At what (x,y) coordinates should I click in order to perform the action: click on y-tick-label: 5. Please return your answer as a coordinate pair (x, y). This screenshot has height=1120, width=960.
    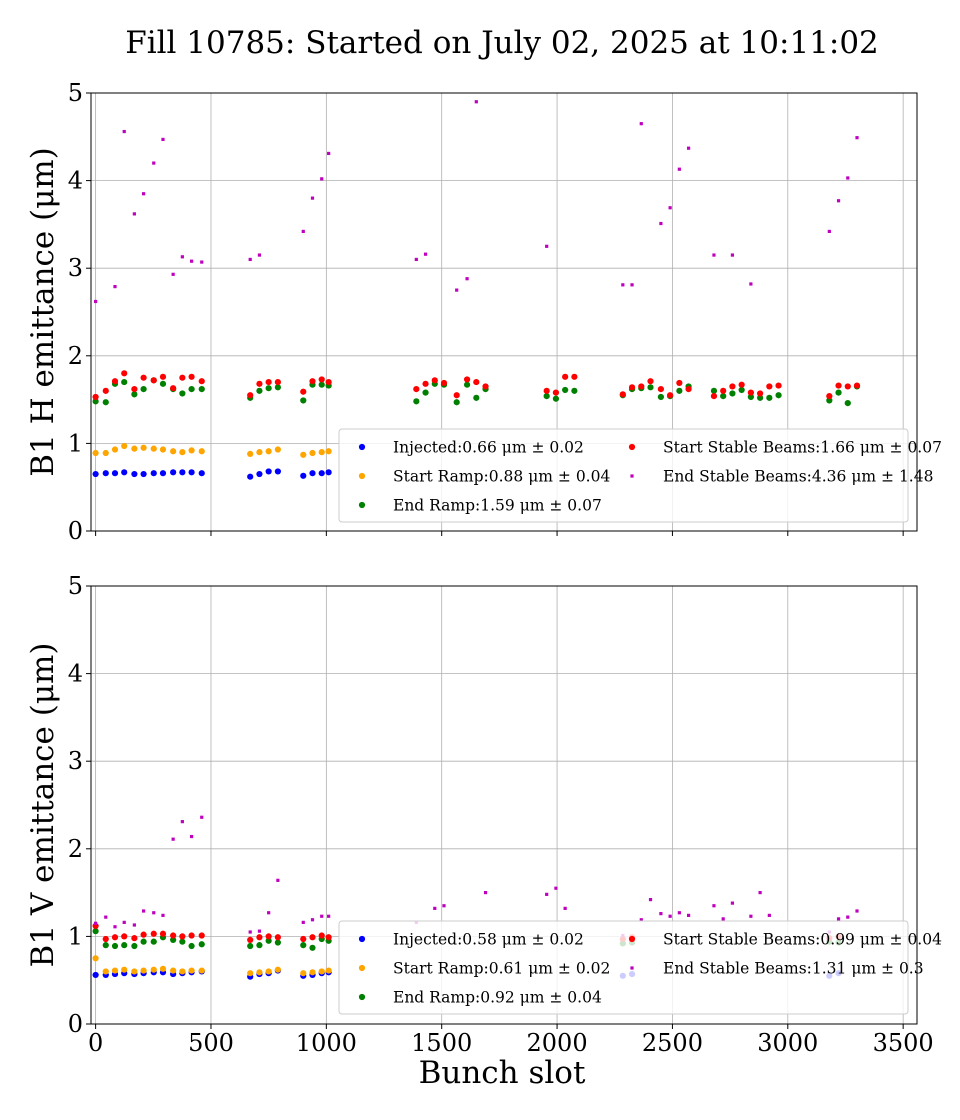
    Looking at the image, I should click on (75, 93).